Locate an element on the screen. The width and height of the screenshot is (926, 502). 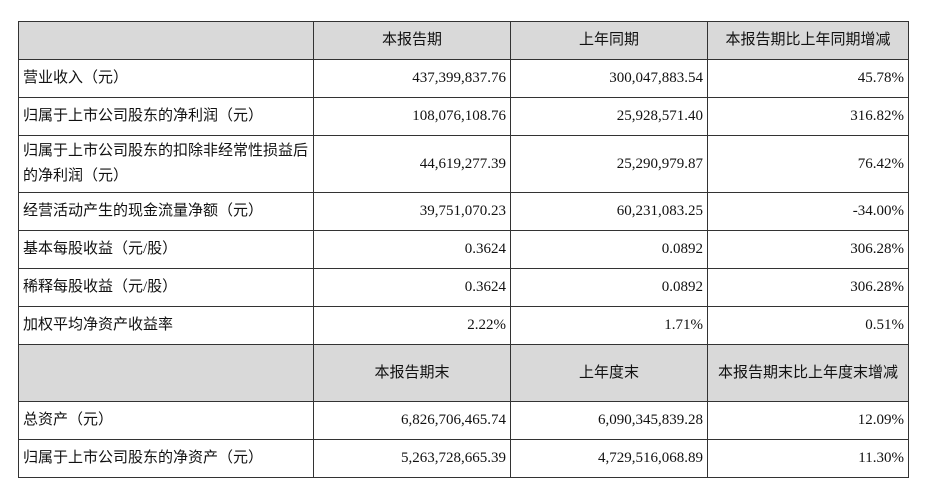
row-change: 12.09% is located at coordinates (808, 420).